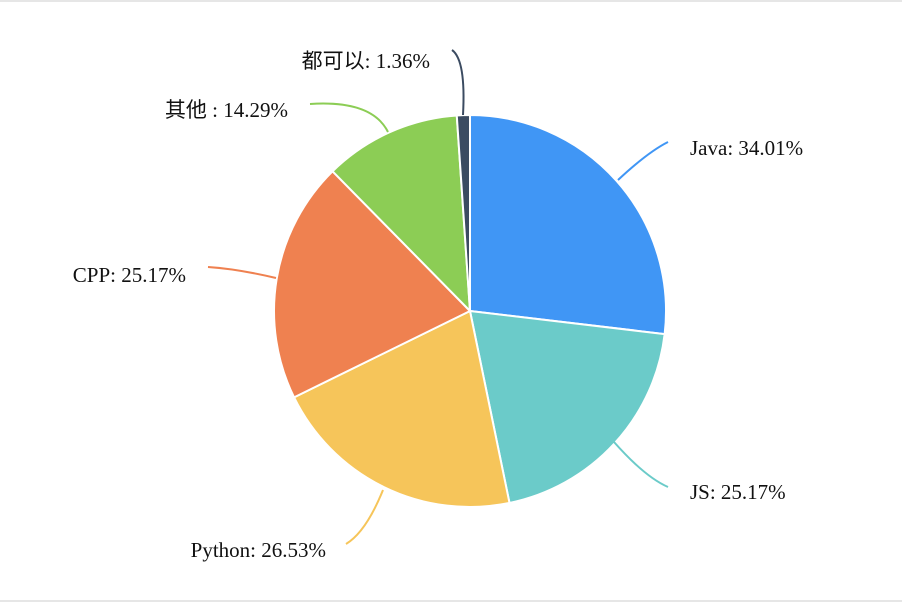  What do you see at coordinates (226, 110) in the screenshot?
I see `slice-label-4: 其他 : 14.29%` at bounding box center [226, 110].